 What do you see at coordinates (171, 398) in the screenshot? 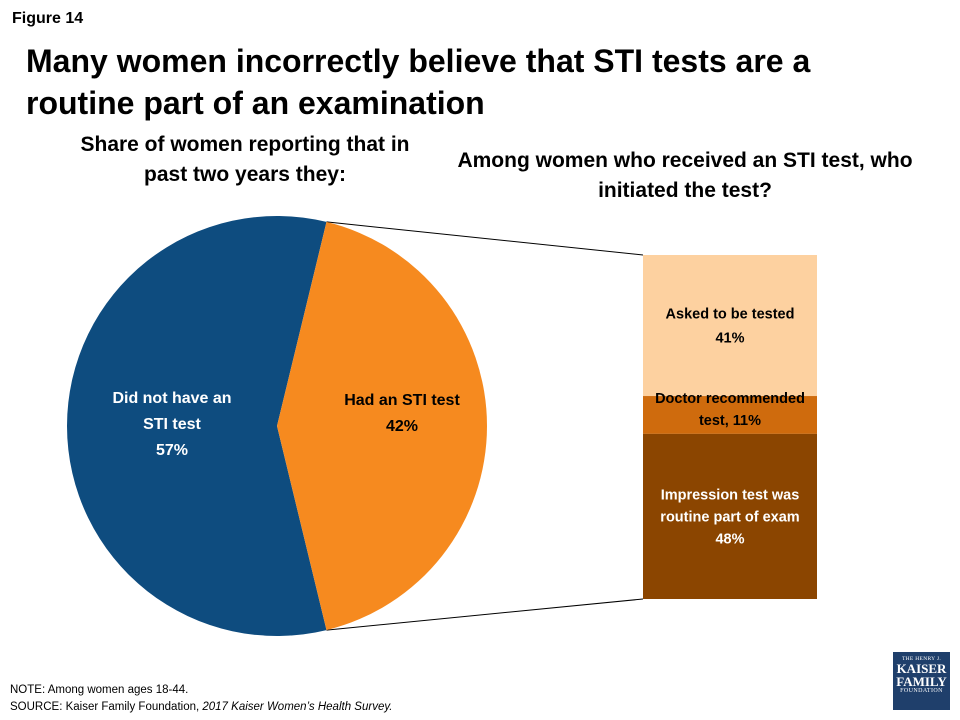
I see `pie-label-no-test-line-1: Did not have an` at bounding box center [171, 398].